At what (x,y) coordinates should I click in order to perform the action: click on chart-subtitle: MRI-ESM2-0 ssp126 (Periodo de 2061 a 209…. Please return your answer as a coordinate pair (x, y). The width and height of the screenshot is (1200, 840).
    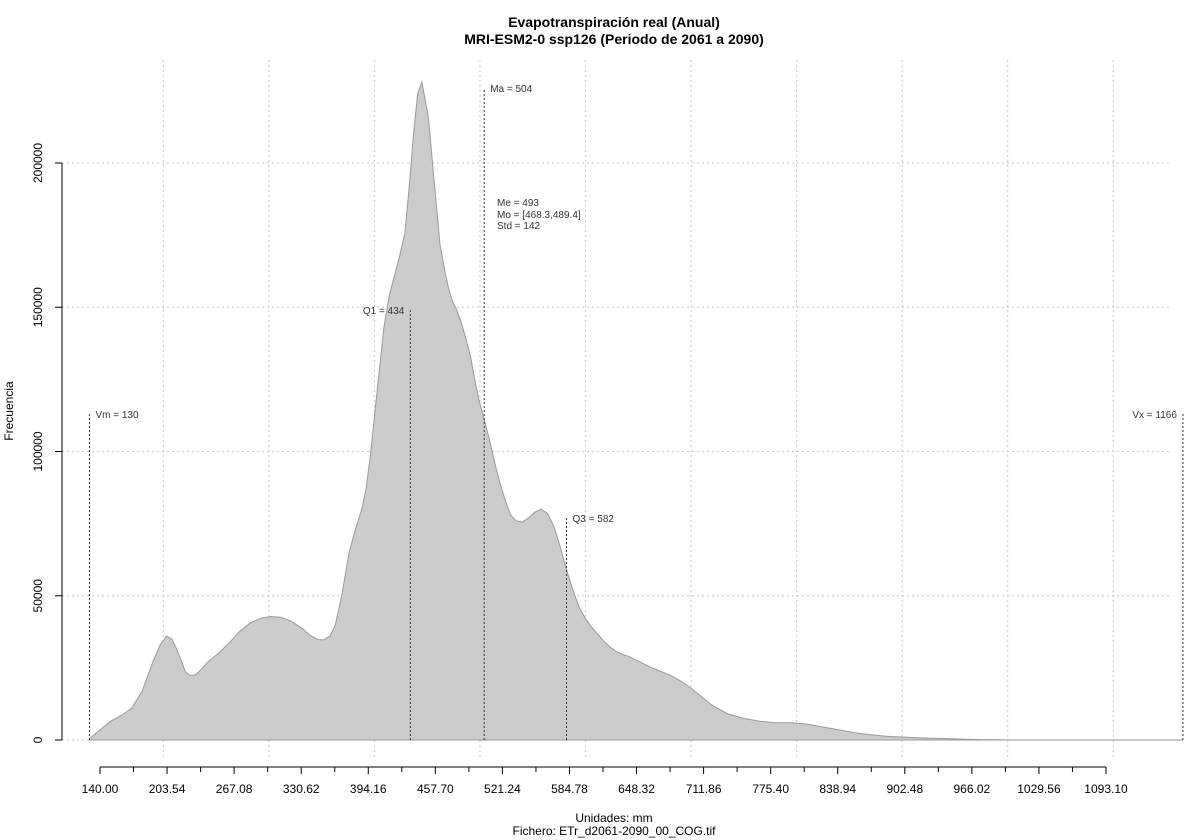
    Looking at the image, I should click on (614, 39).